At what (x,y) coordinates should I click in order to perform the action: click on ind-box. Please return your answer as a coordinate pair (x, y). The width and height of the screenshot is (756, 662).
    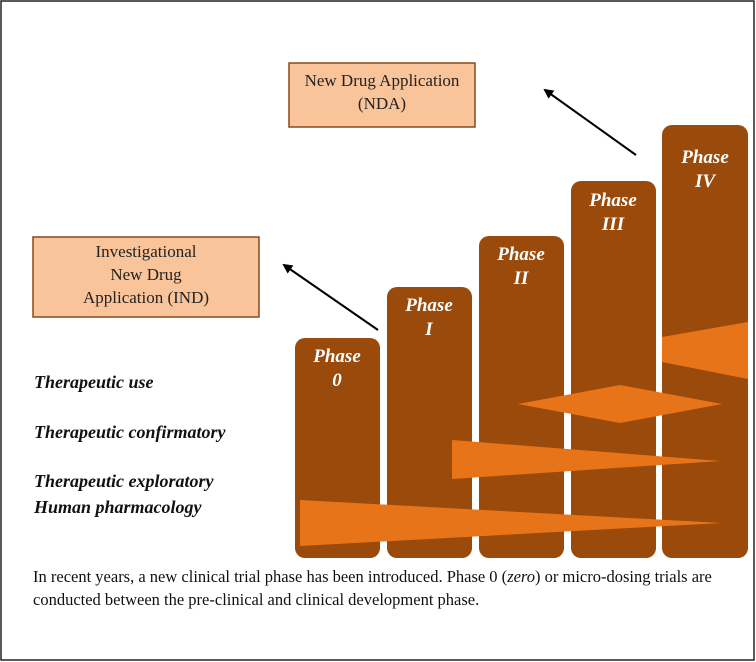
    Looking at the image, I should click on (146, 277).